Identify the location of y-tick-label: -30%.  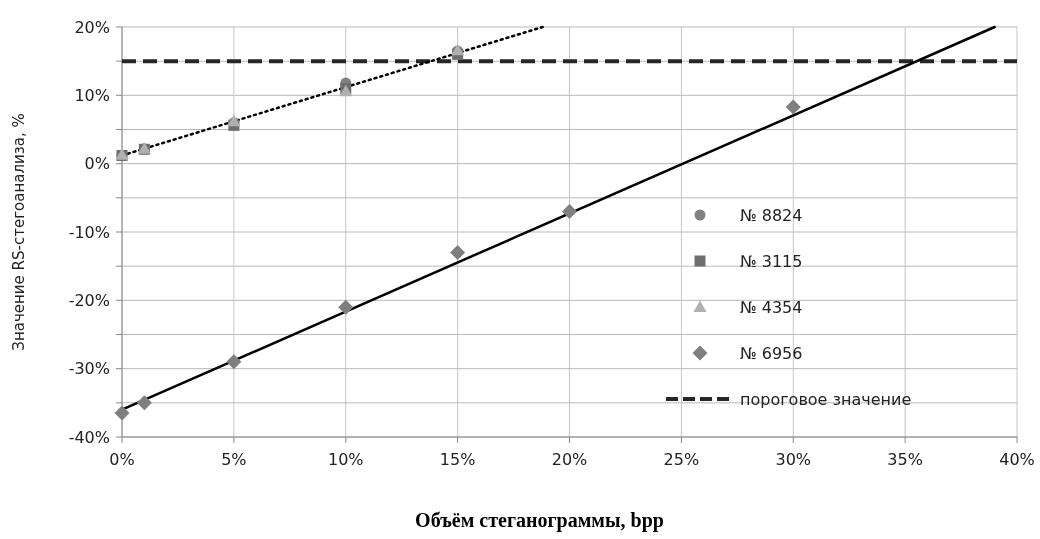
(89, 369).